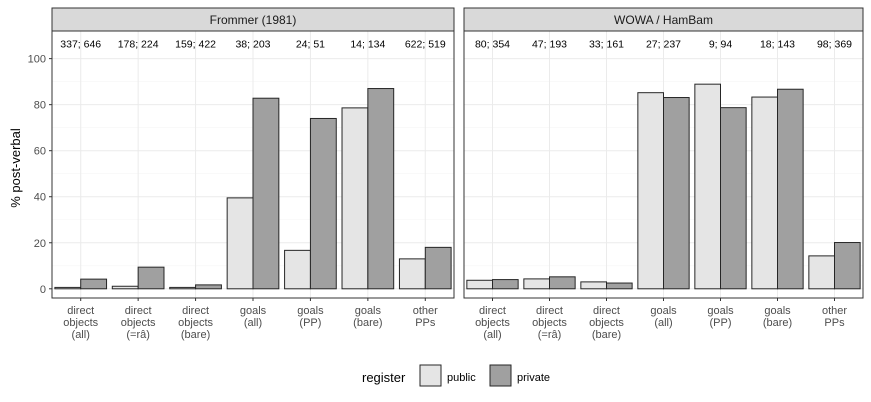  What do you see at coordinates (425, 45) in the screenshot?
I see `count-label: 622; 519` at bounding box center [425, 45].